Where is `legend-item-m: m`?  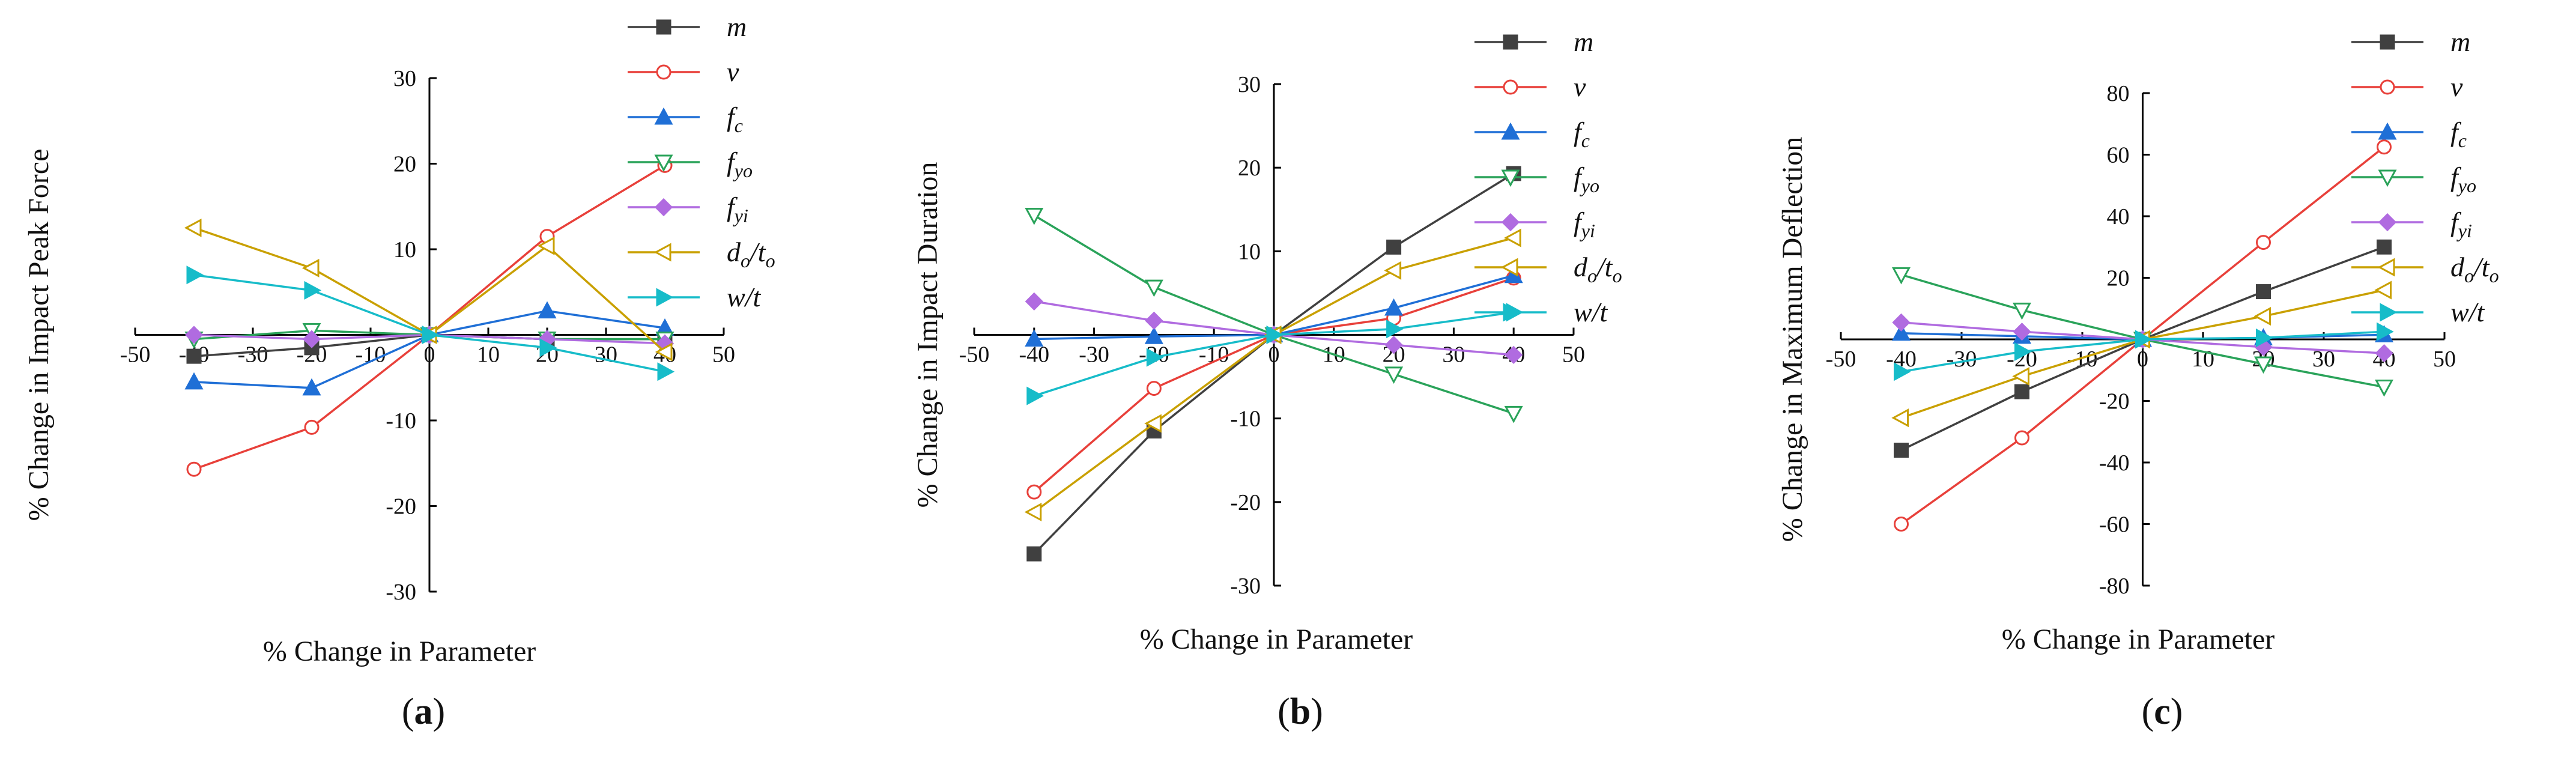
legend-item-m: m is located at coordinates (1533, 42).